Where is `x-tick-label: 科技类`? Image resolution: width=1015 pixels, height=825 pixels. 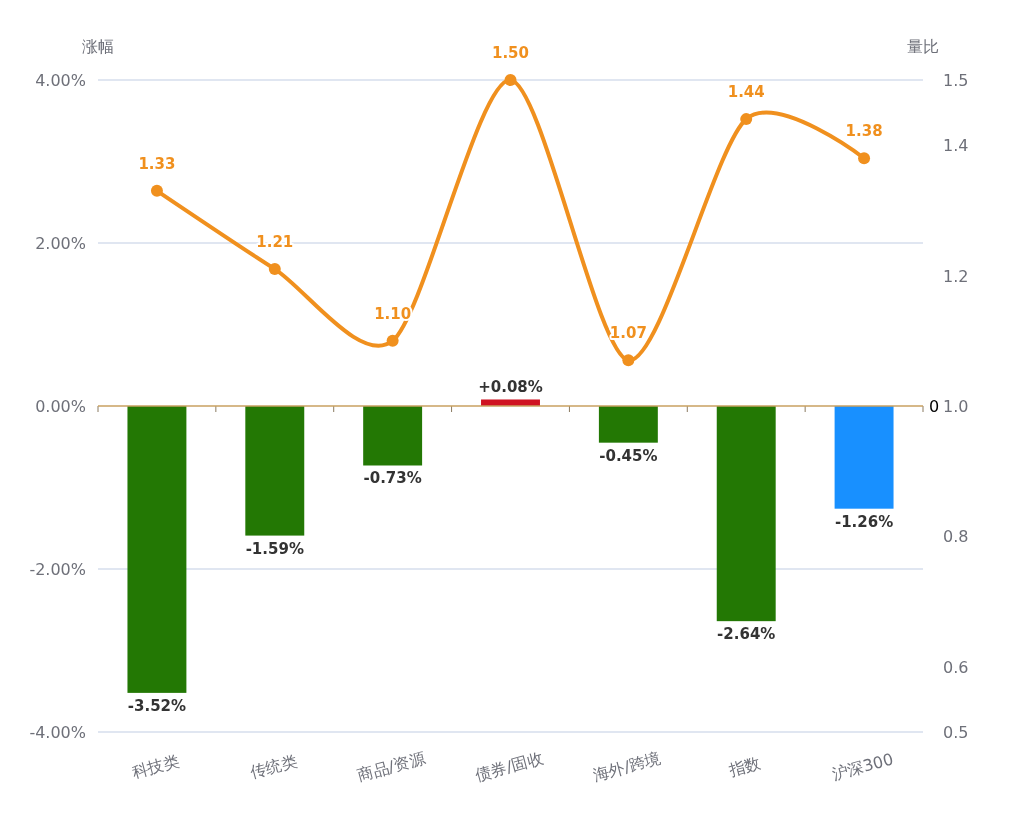
x-tick-label: 科技类 is located at coordinates (155, 767).